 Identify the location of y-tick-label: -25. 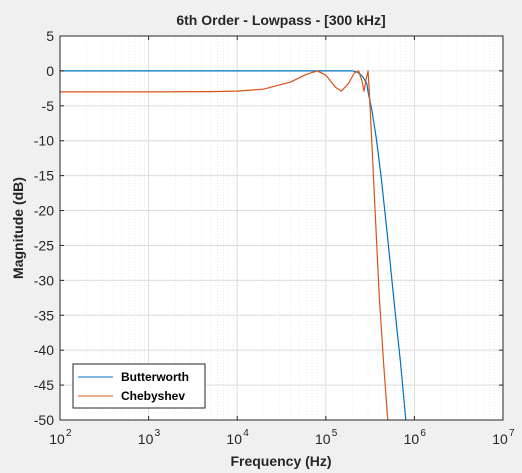
(44, 245).